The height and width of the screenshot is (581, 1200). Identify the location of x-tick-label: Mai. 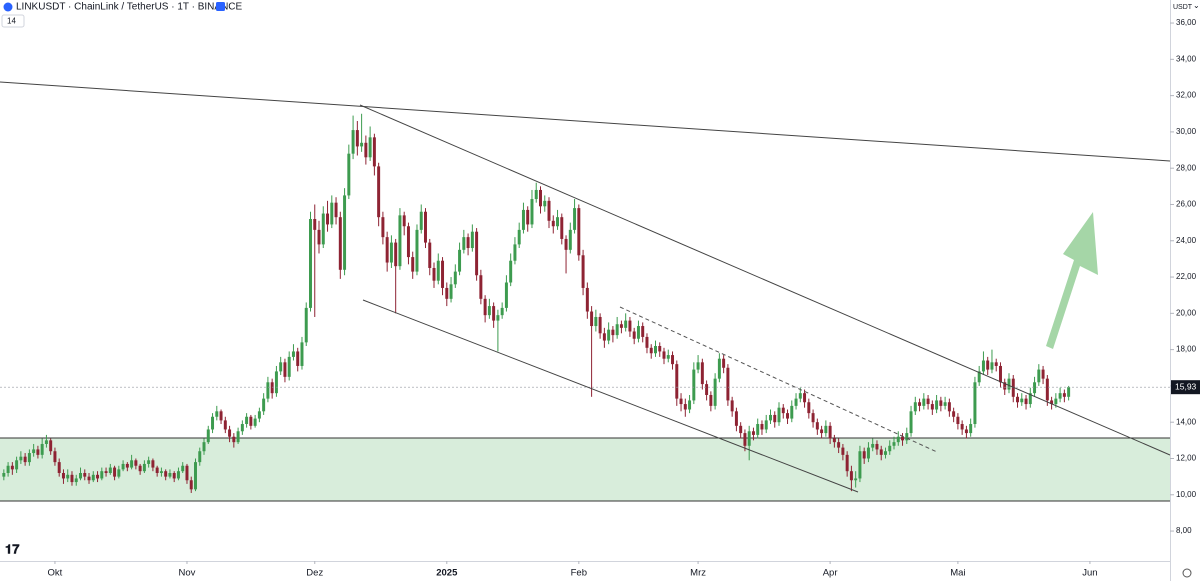
(957, 573).